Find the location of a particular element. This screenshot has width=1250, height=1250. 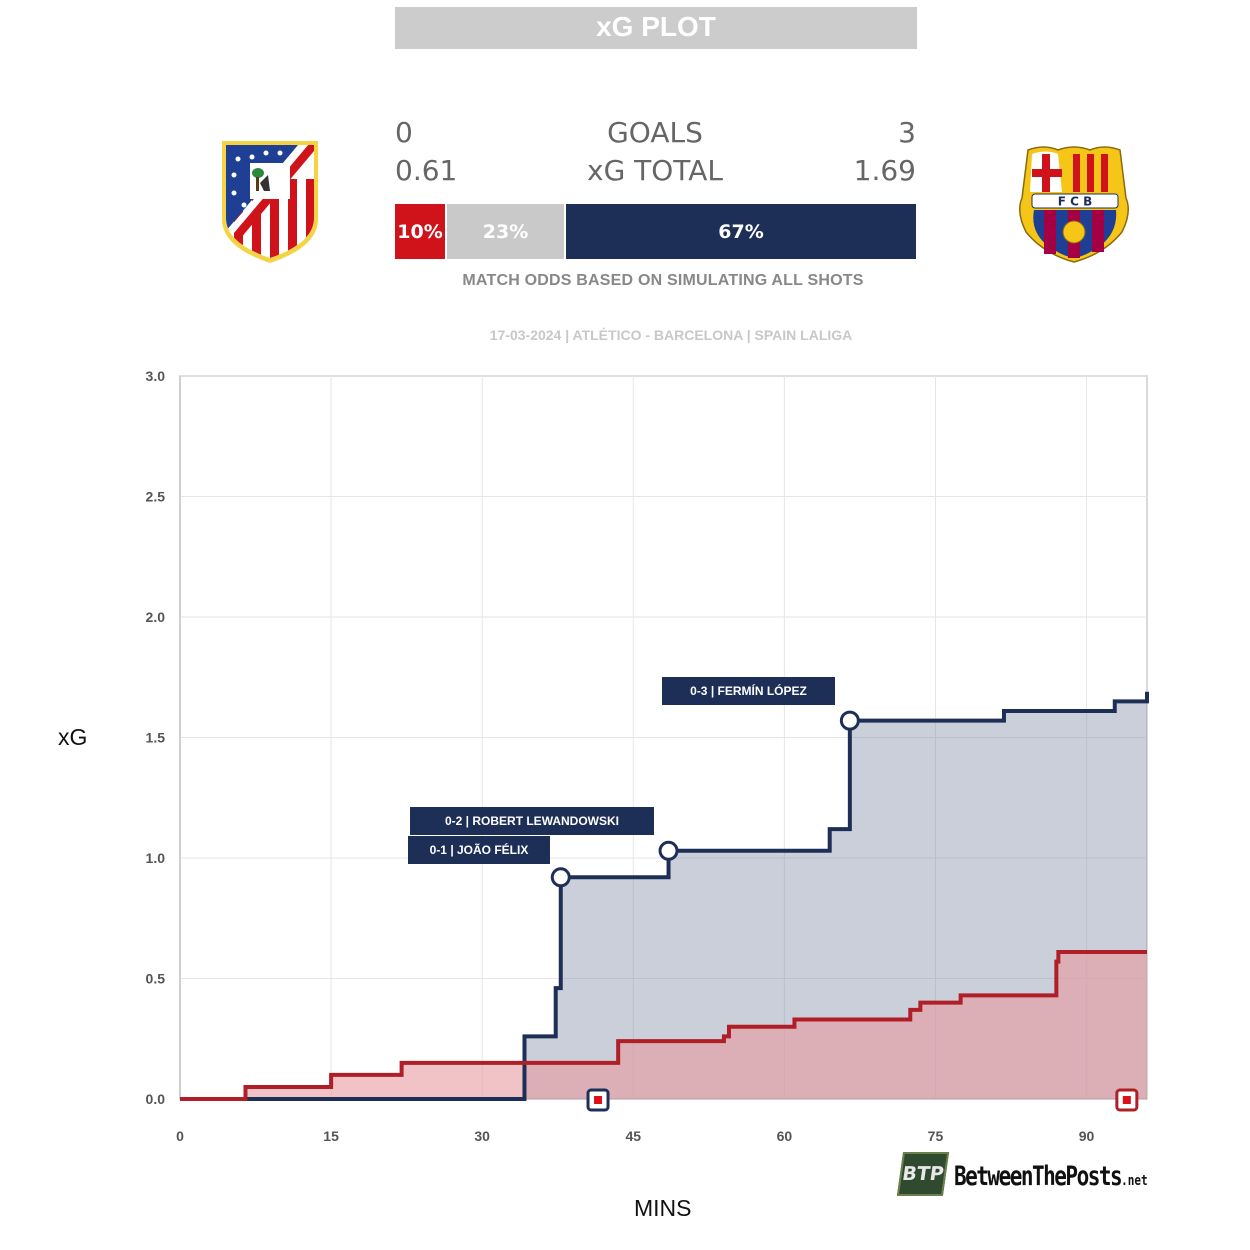

away-xg-total: 1.69 is located at coordinates (884, 170).